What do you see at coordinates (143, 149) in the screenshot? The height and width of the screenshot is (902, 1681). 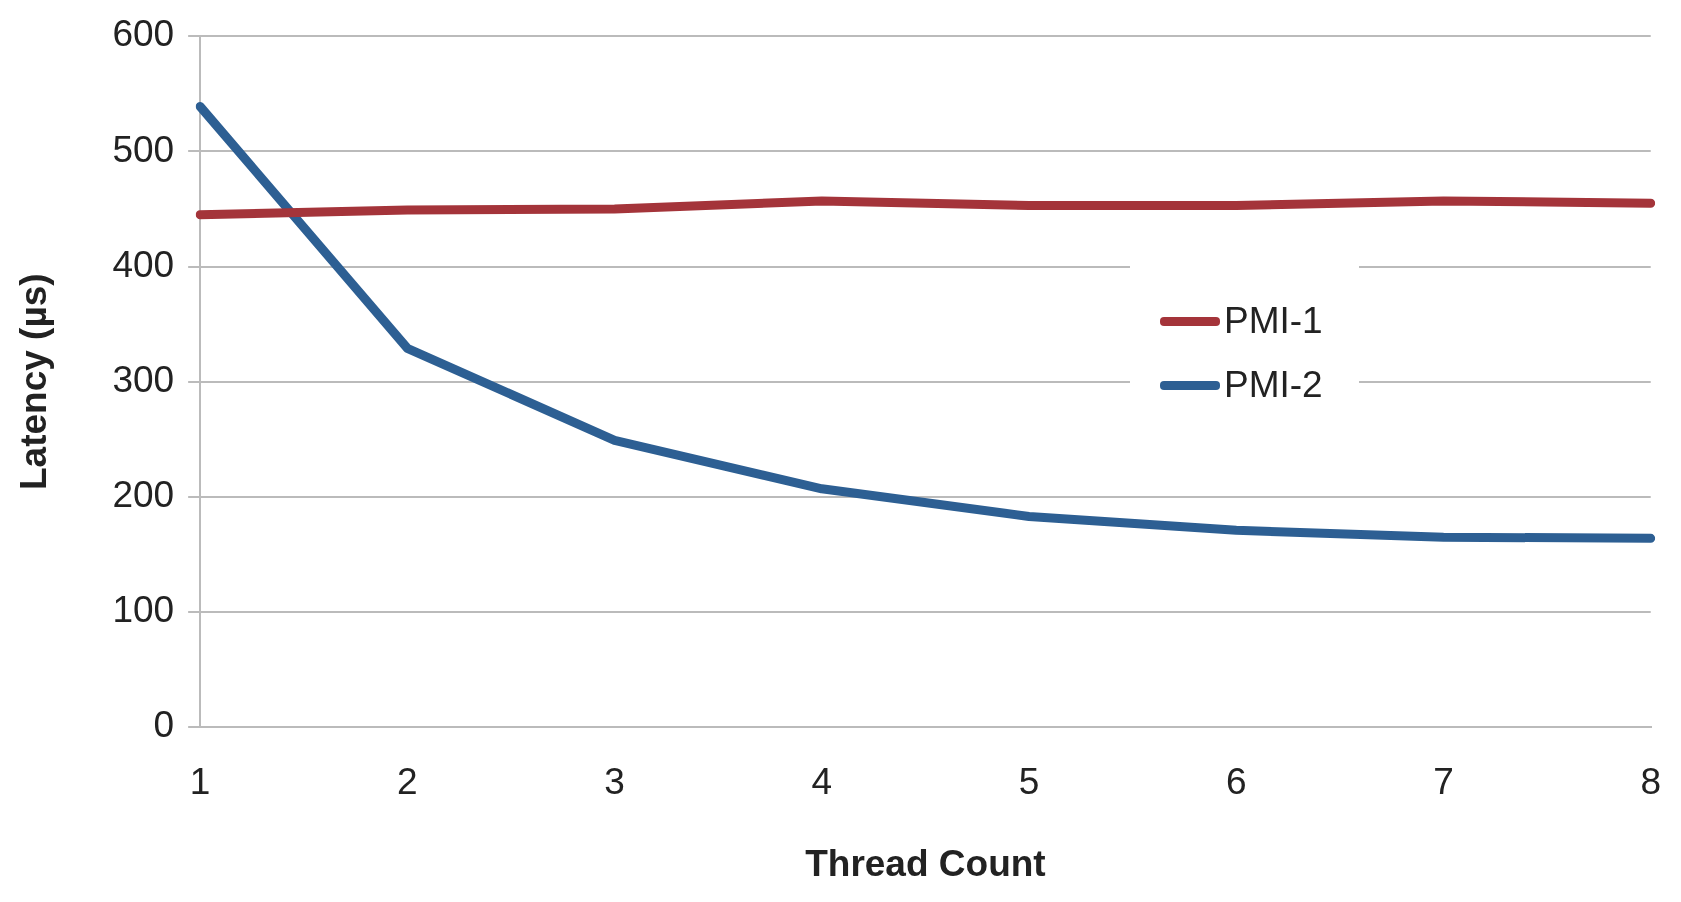 I see `y-tick-label: 500` at bounding box center [143, 149].